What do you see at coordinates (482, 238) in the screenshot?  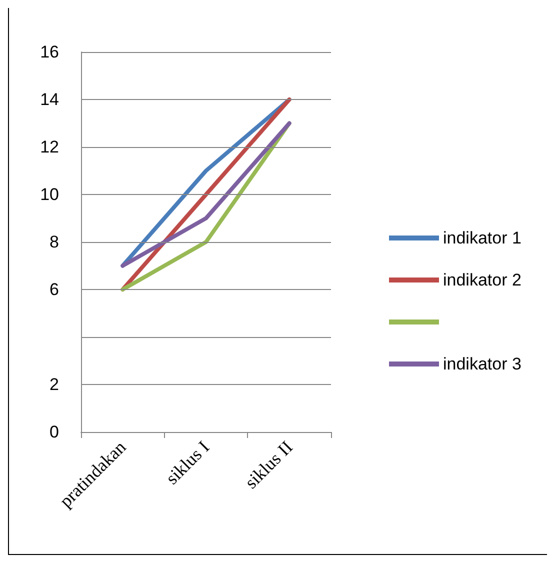 I see `legend-label: indikator 1` at bounding box center [482, 238].